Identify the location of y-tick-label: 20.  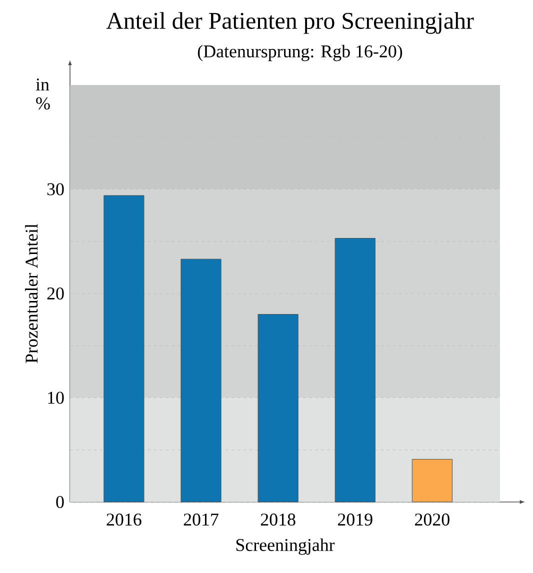
(55, 293).